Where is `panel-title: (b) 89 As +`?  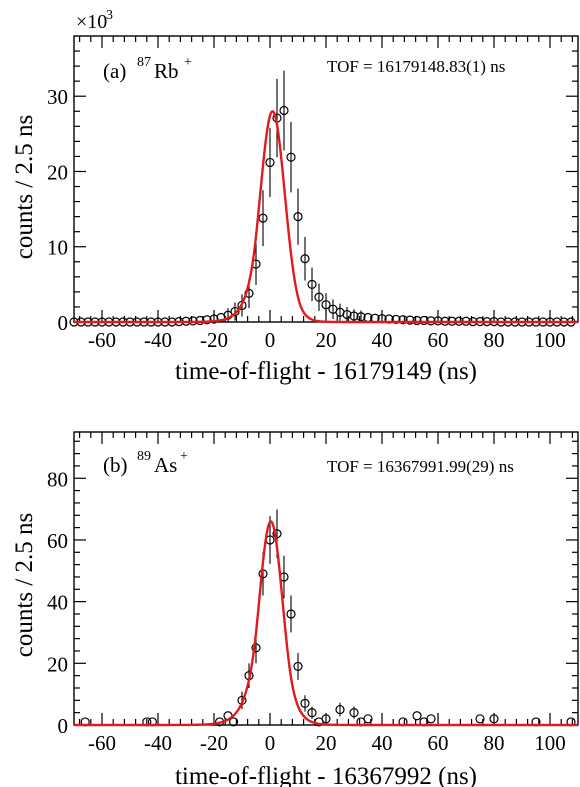 panel-title: (b) 89 As + is located at coordinates (145, 463).